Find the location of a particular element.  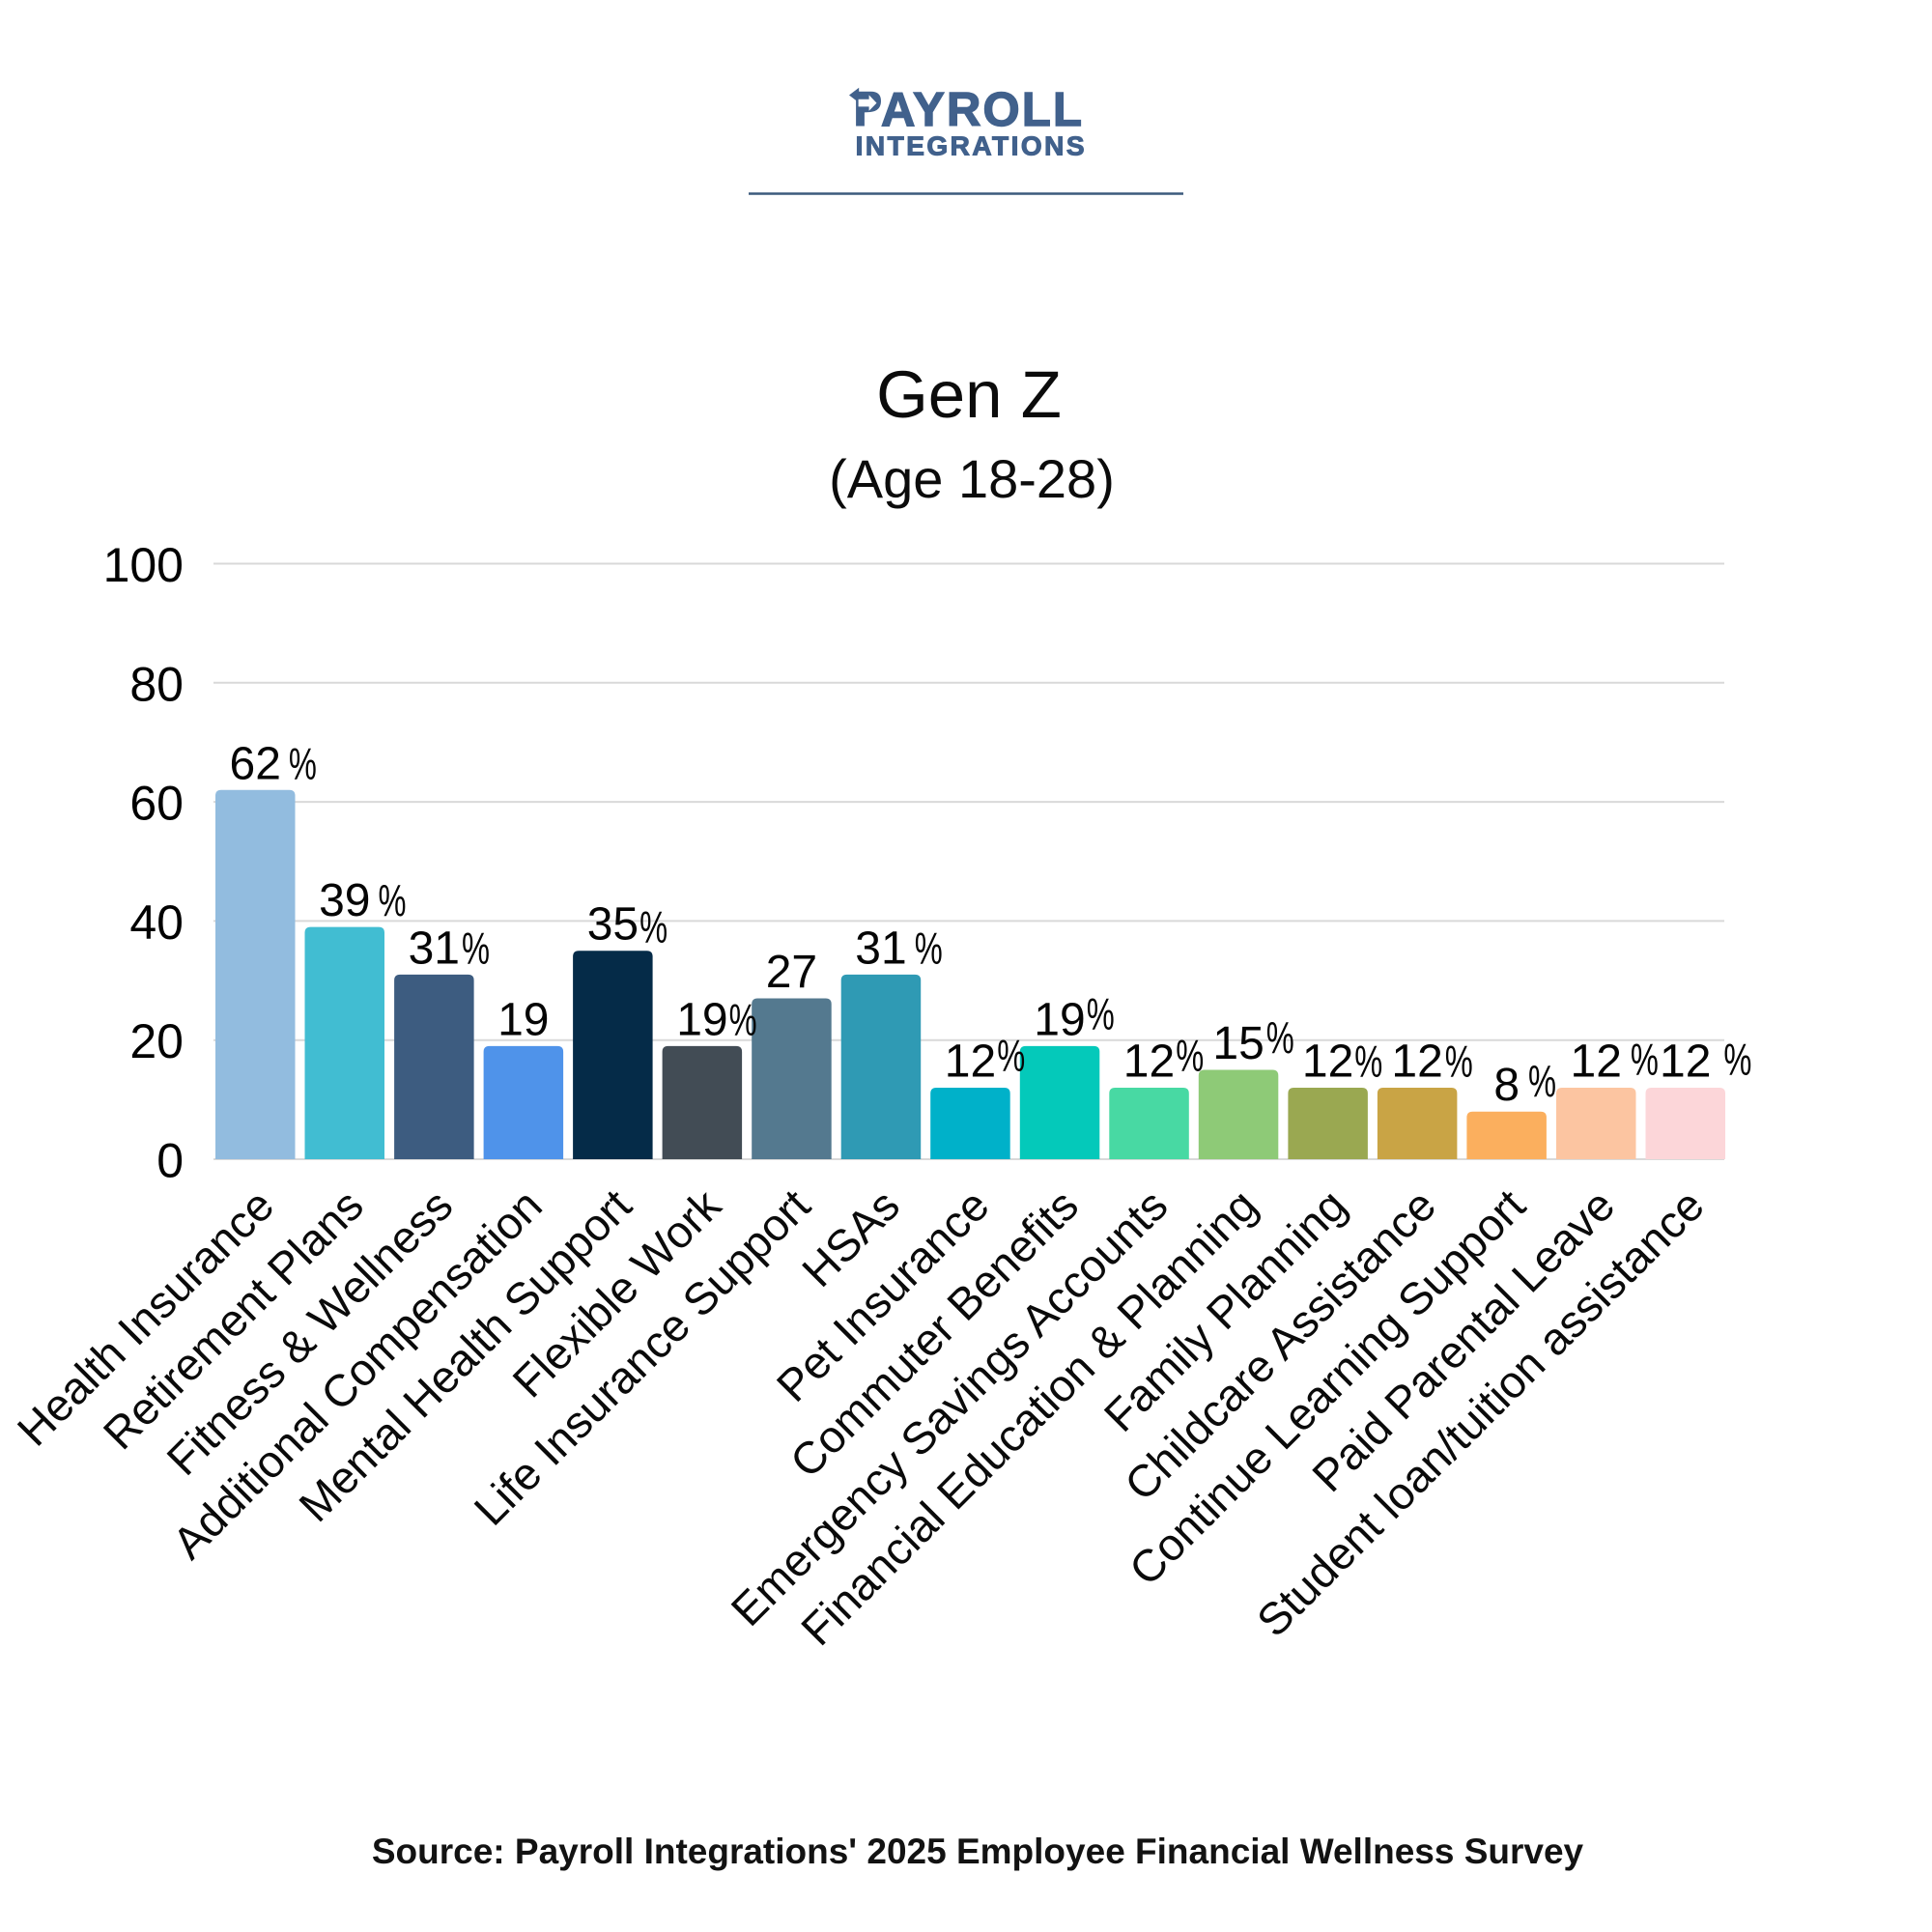

svg-text: AYROLL is located at coordinates (982, 110).